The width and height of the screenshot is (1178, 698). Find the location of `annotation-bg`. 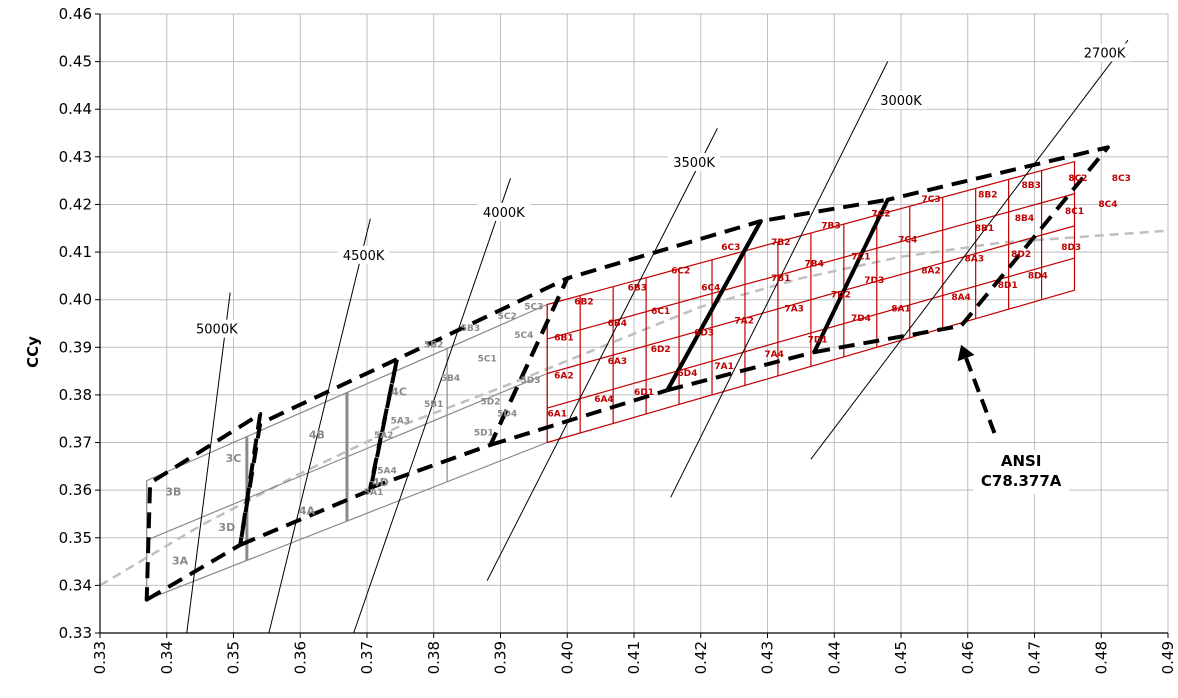

annotation-bg is located at coordinates (1021, 471).